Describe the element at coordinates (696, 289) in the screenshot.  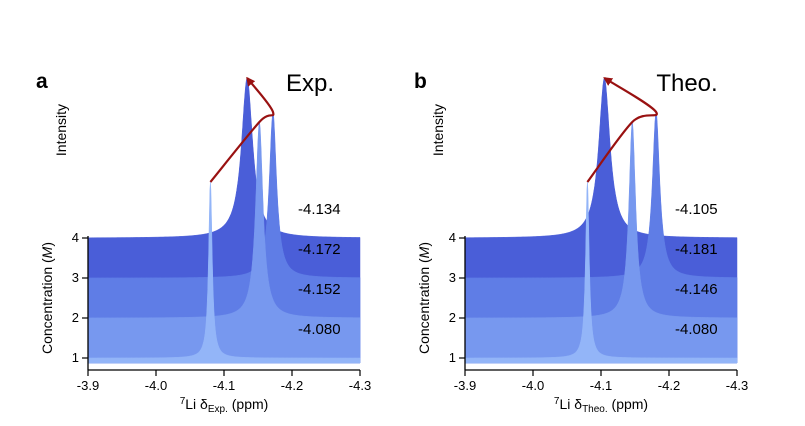
I see `delta-value-label-2M: -4.146` at that location.